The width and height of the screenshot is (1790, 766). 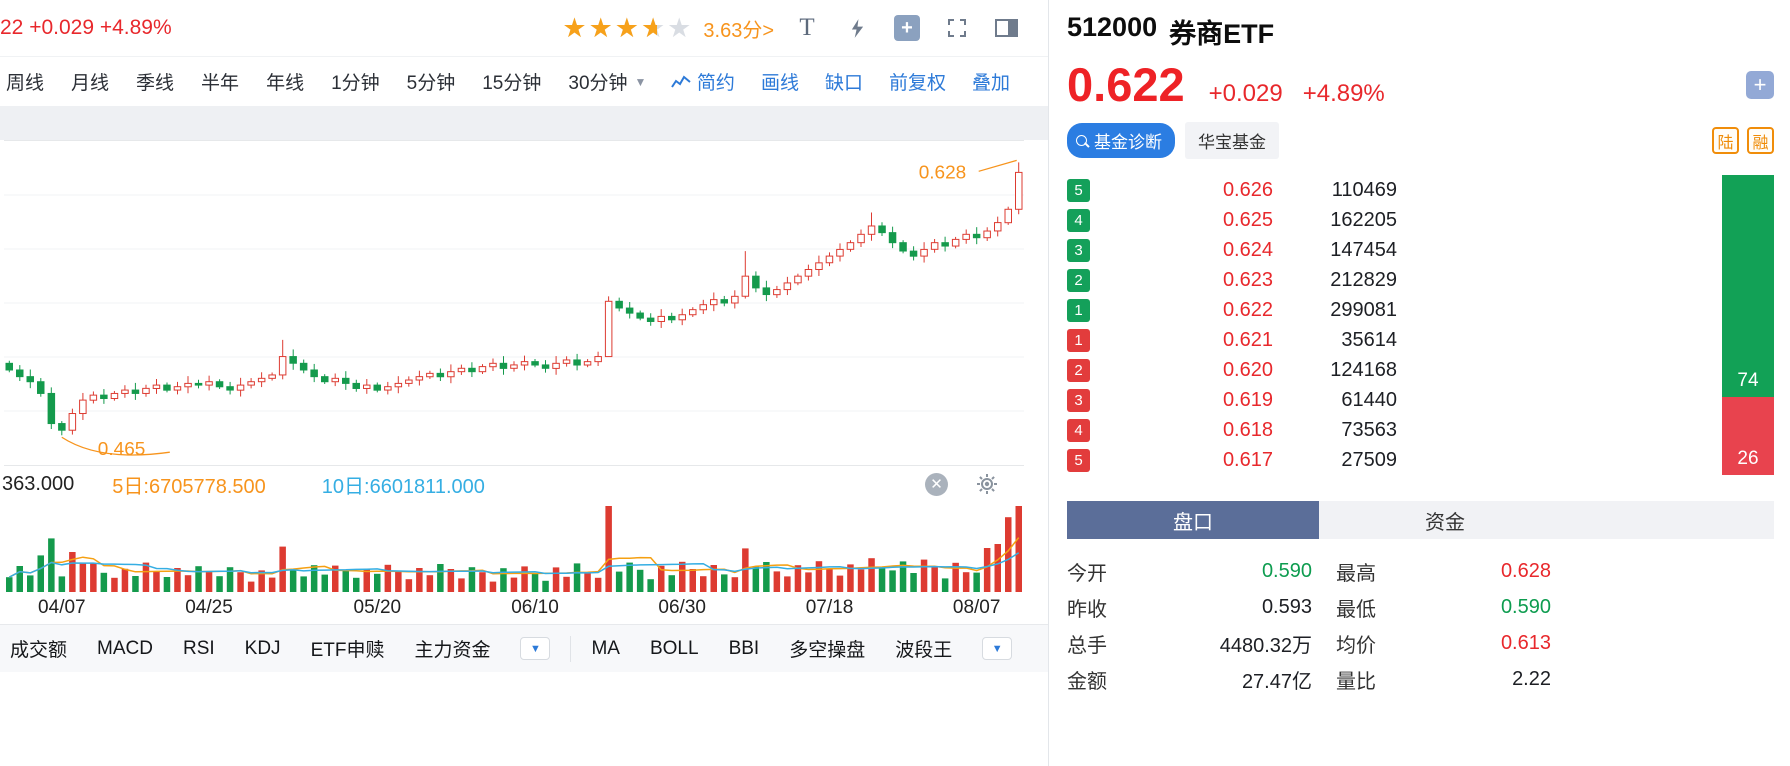 I want to click on order-volume: 61440, so click(x=1369, y=399).